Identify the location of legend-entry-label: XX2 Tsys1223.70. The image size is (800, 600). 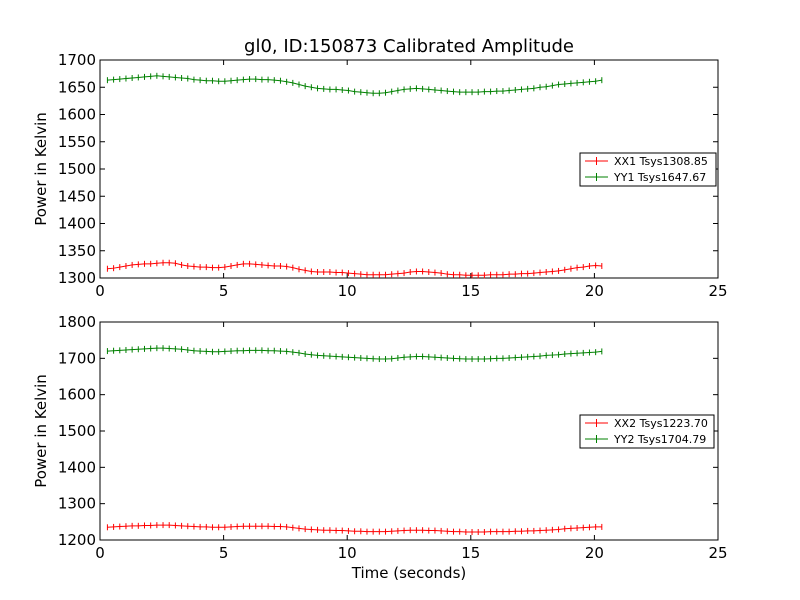
(661, 423).